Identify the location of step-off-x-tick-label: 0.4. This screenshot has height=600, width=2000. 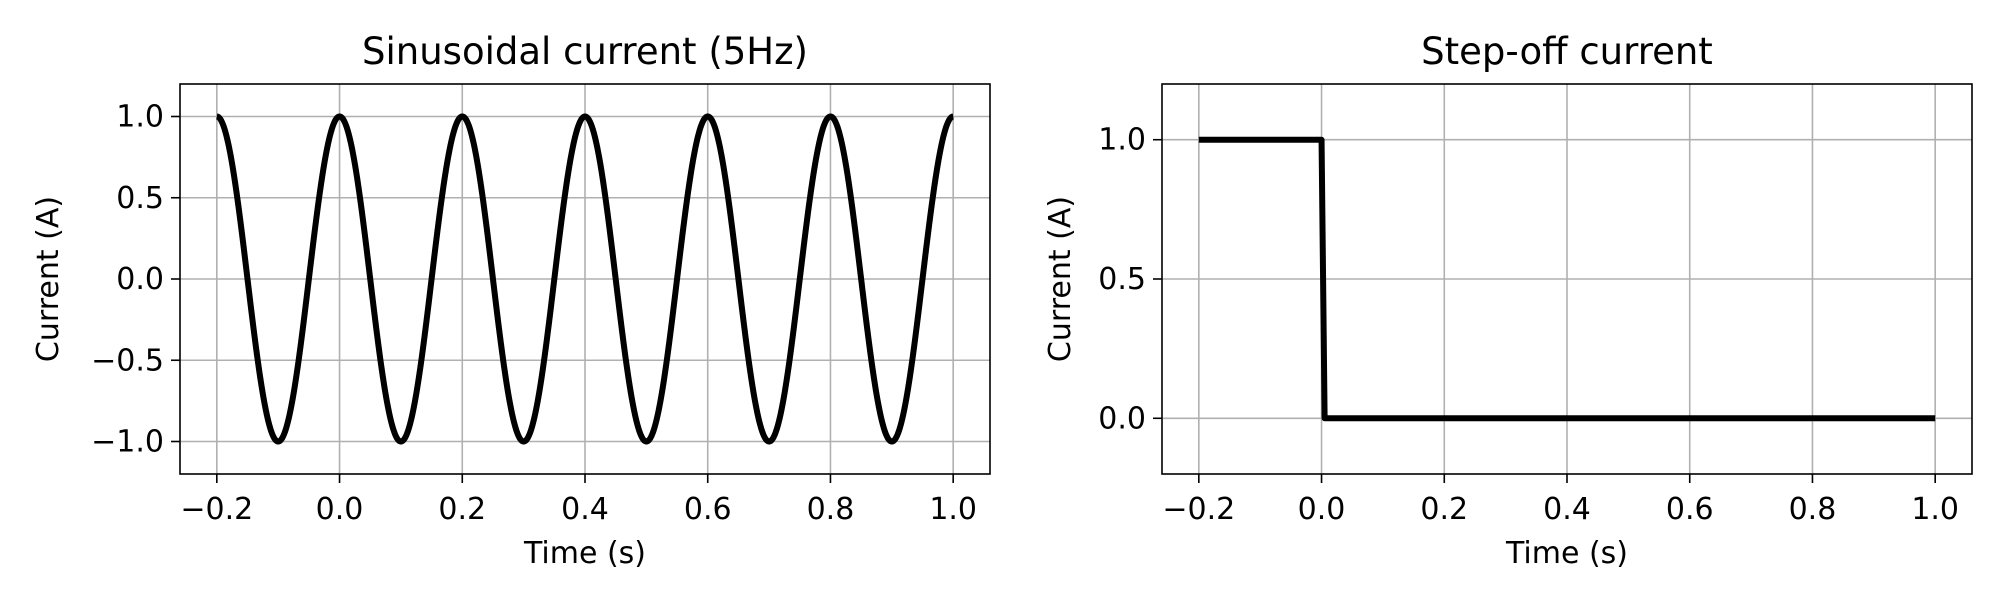
(1567, 509).